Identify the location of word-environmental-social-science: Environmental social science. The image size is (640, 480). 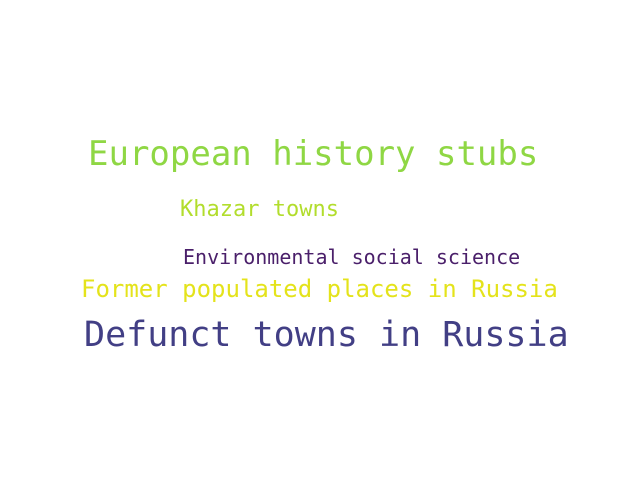
(352, 257).